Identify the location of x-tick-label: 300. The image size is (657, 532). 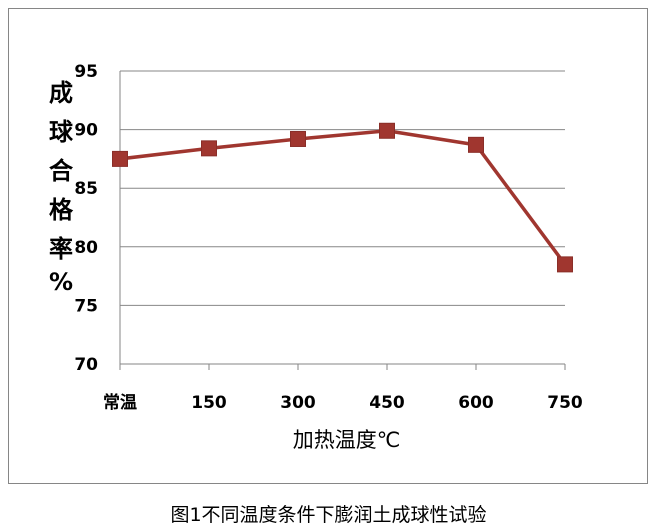
(298, 403).